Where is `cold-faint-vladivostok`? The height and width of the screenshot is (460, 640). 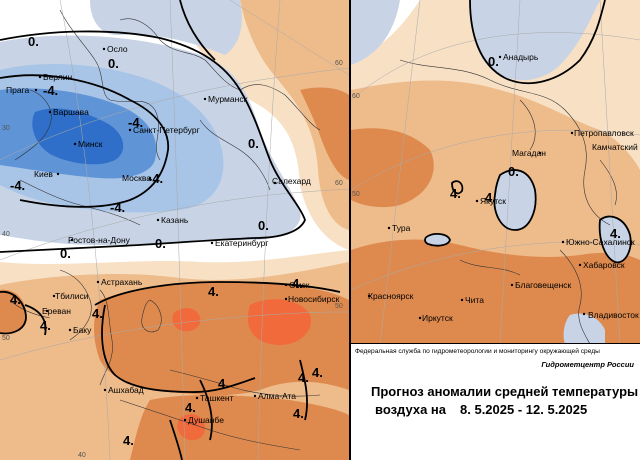 cold-faint-vladivostok is located at coordinates (584, 328).